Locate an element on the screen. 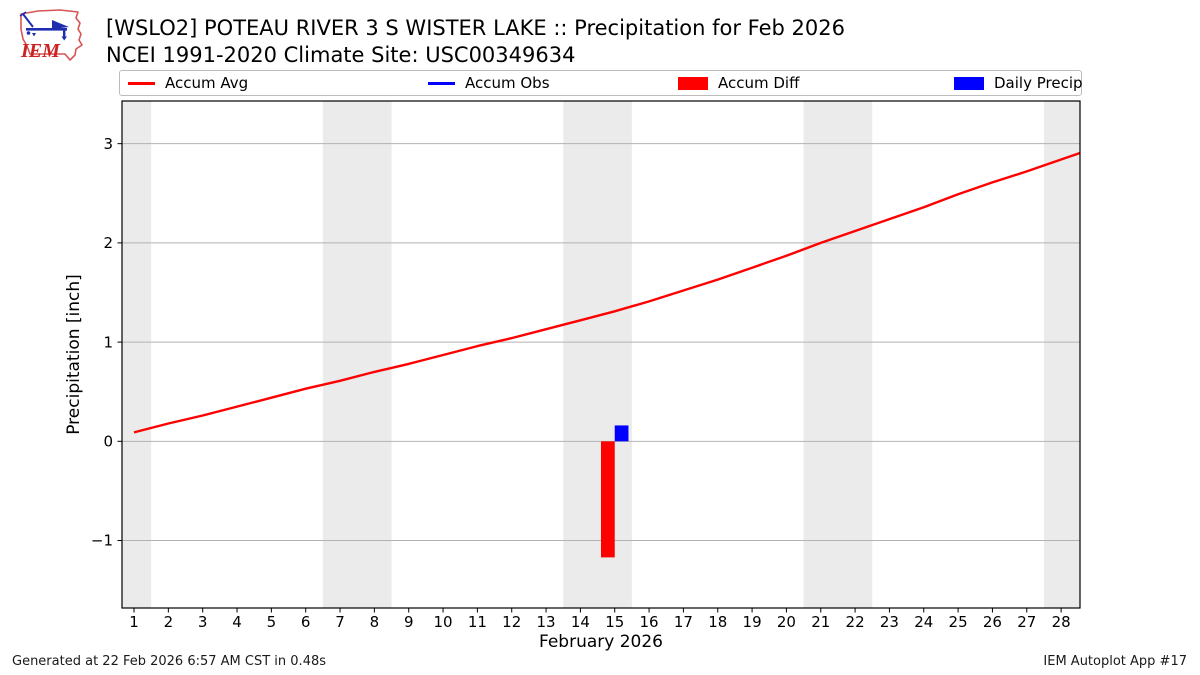  x-tick-label: 16 is located at coordinates (649, 622).